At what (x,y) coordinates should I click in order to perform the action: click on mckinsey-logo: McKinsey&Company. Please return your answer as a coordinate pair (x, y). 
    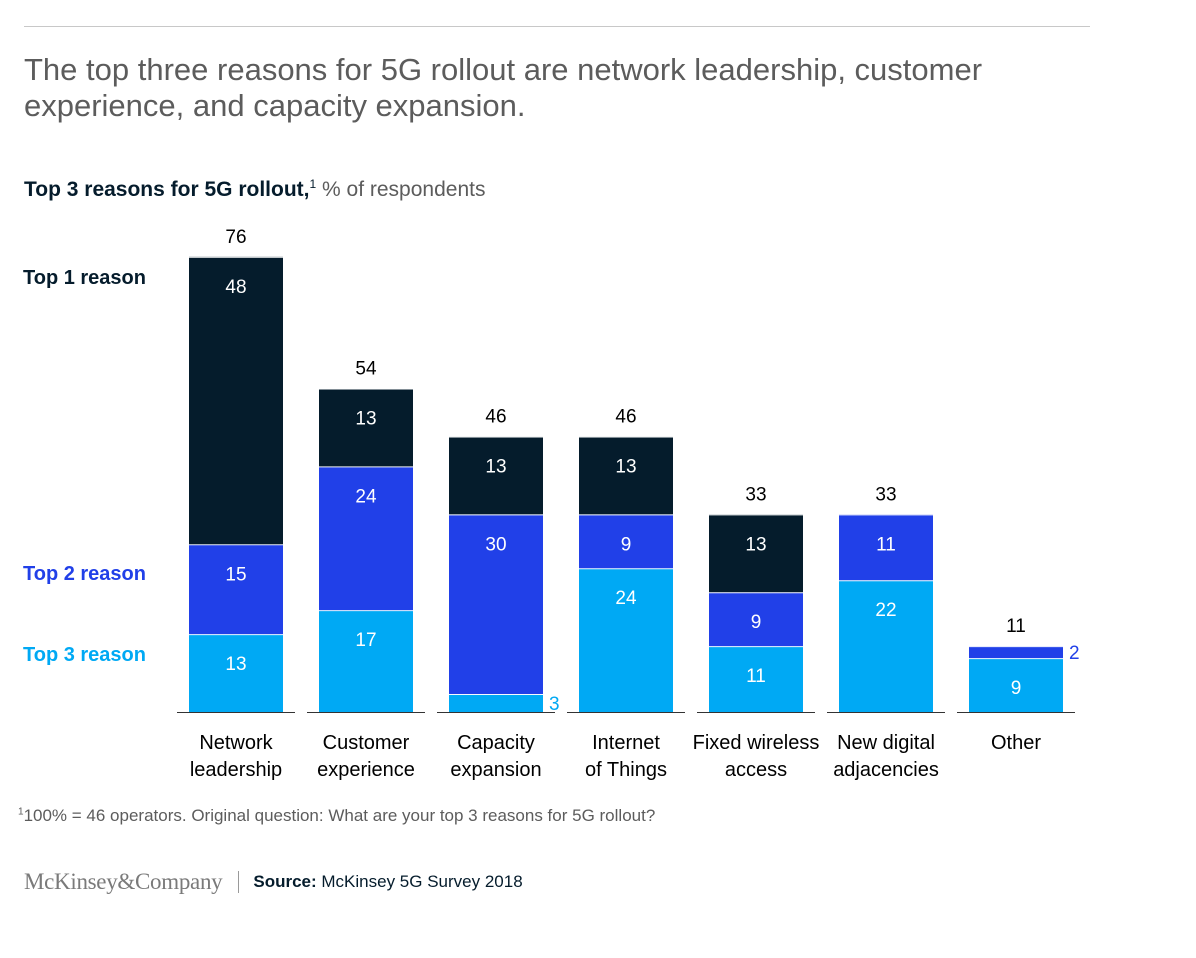
    Looking at the image, I should click on (123, 881).